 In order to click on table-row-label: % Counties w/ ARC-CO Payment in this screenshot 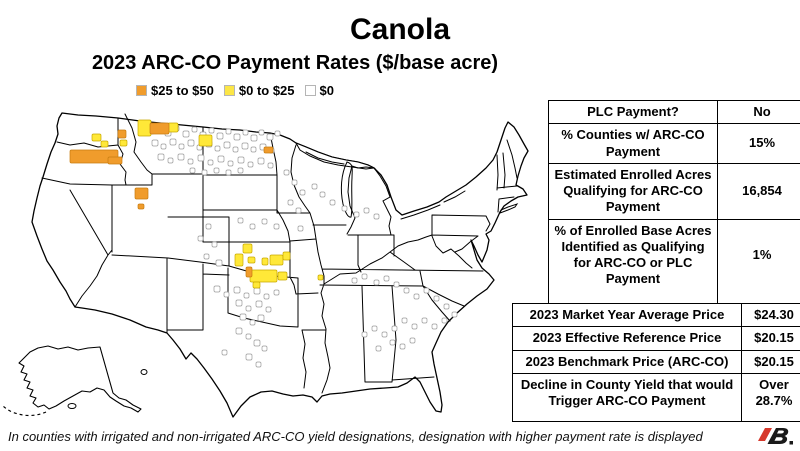, I will do `click(633, 143)`.